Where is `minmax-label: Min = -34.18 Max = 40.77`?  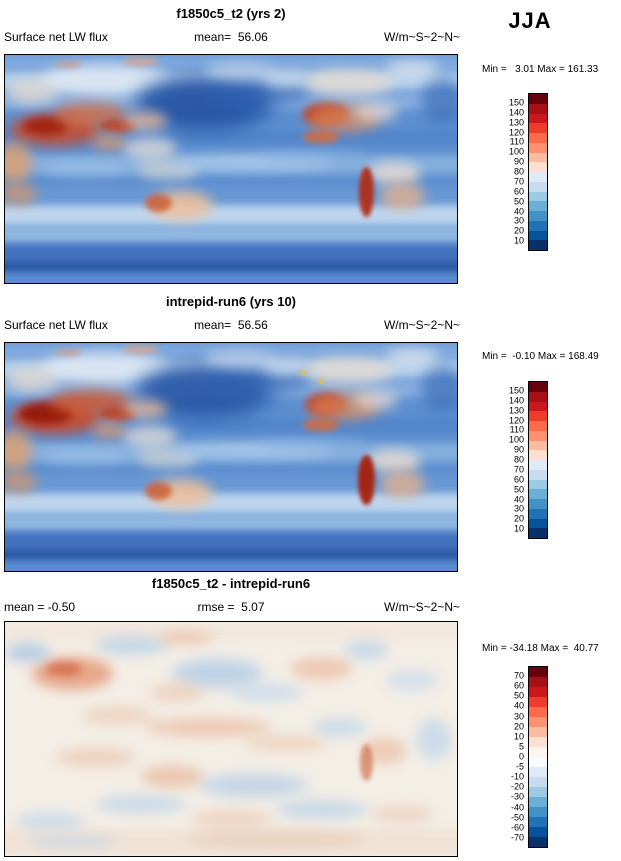 minmax-label: Min = -34.18 Max = 40.77 is located at coordinates (540, 648).